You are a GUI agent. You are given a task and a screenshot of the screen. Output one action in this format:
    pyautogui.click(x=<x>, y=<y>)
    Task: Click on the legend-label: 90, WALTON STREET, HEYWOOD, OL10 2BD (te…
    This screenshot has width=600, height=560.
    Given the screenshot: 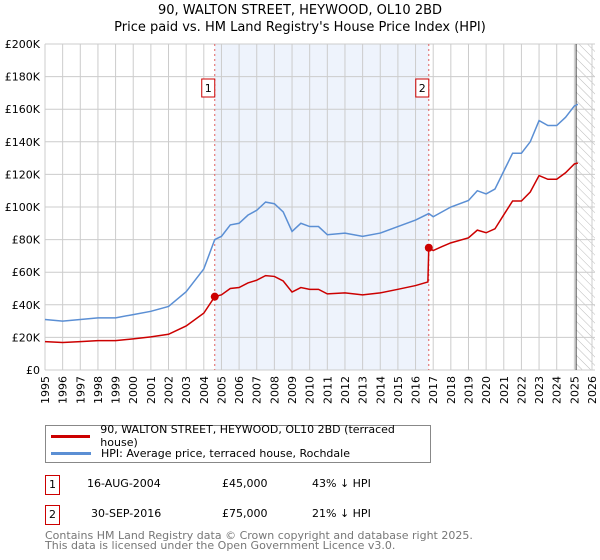 What is the action you would take?
    pyautogui.click(x=247, y=436)
    